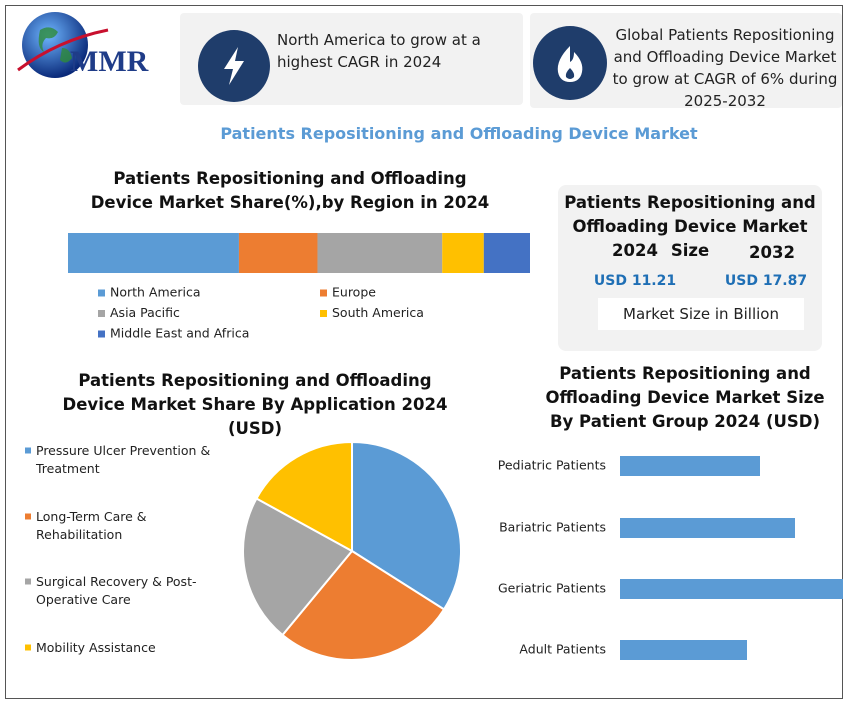  What do you see at coordinates (635, 281) in the screenshot?
I see `size-value: USD 11.21` at bounding box center [635, 281].